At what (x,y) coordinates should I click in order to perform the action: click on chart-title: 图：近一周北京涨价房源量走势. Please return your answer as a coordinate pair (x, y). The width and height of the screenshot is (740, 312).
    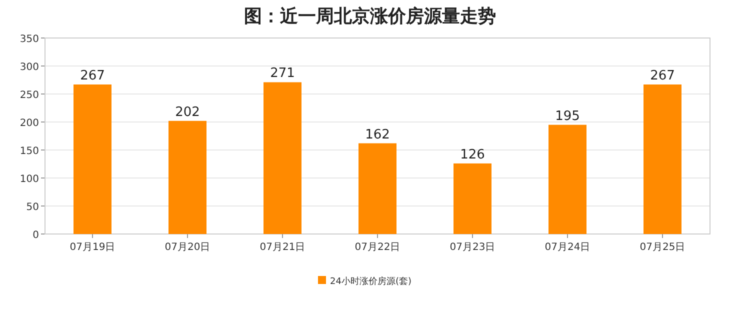
    Looking at the image, I should click on (370, 16).